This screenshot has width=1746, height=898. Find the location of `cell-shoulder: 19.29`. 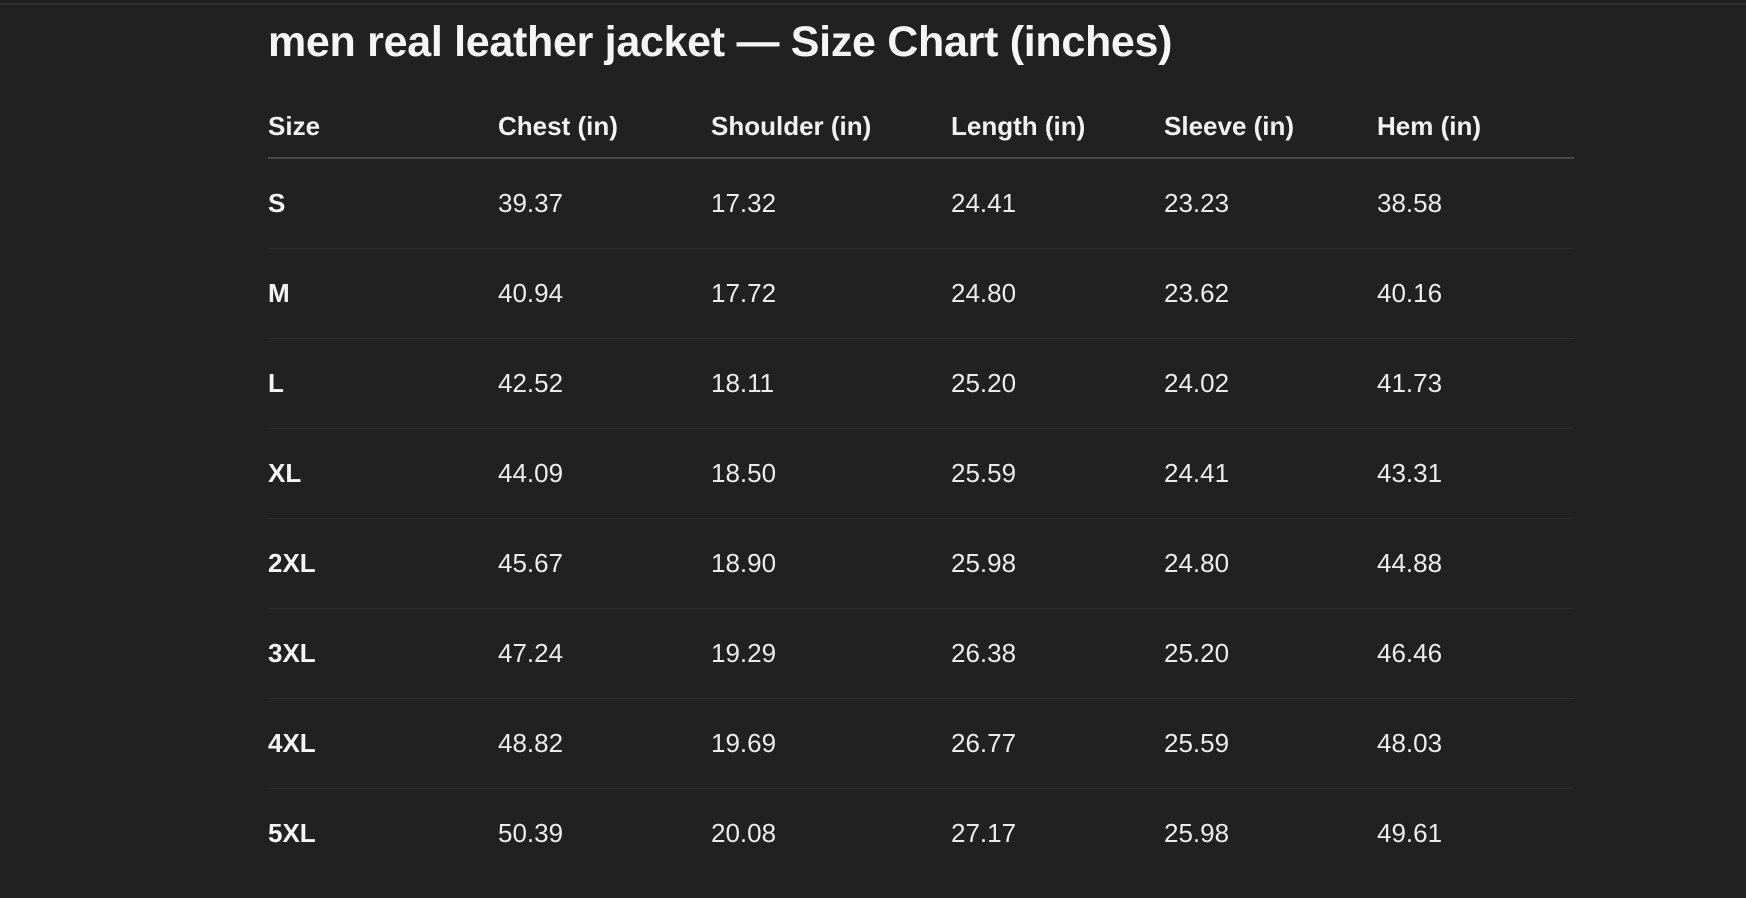

cell-shoulder: 19.29 is located at coordinates (831, 653).